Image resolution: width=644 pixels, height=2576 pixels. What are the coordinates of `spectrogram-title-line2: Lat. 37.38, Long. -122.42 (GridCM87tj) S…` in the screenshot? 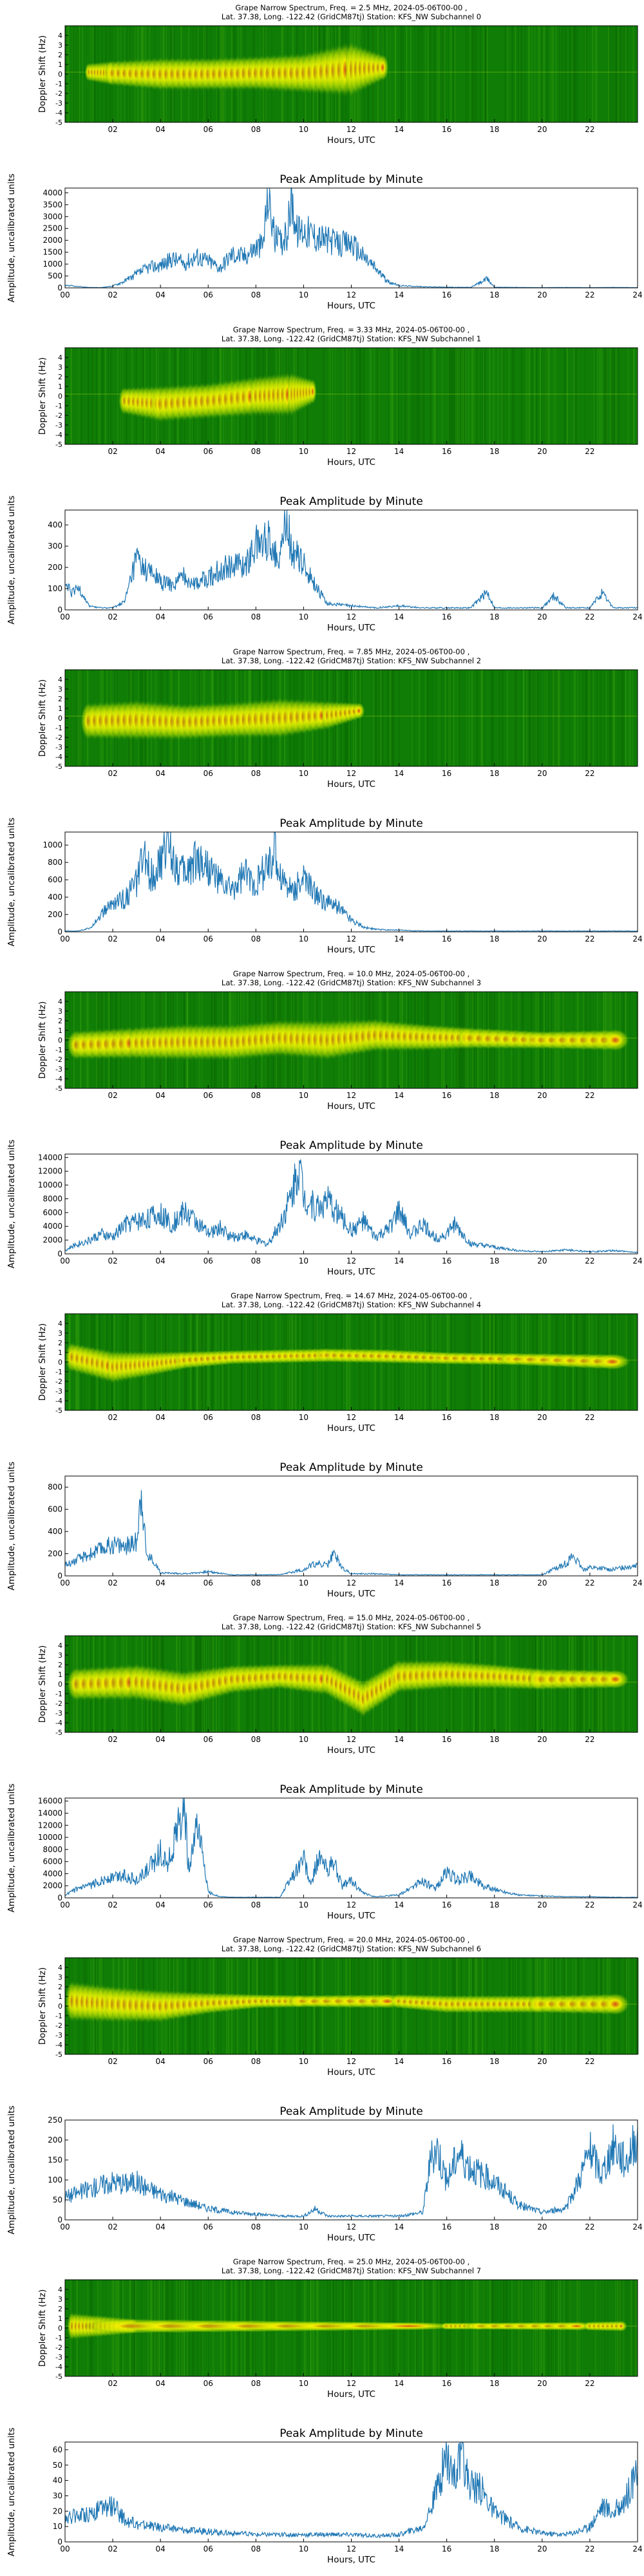 It's located at (351, 1304).